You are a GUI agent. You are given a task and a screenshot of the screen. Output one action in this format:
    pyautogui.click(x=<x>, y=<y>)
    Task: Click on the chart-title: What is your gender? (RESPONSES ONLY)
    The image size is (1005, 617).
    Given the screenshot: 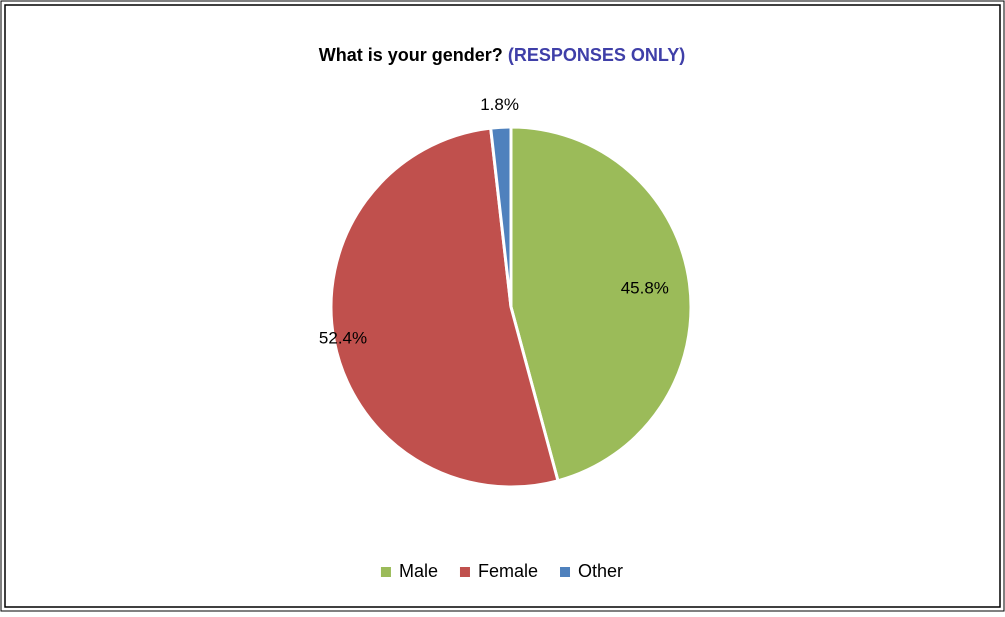 What is the action you would take?
    pyautogui.click(x=502, y=55)
    